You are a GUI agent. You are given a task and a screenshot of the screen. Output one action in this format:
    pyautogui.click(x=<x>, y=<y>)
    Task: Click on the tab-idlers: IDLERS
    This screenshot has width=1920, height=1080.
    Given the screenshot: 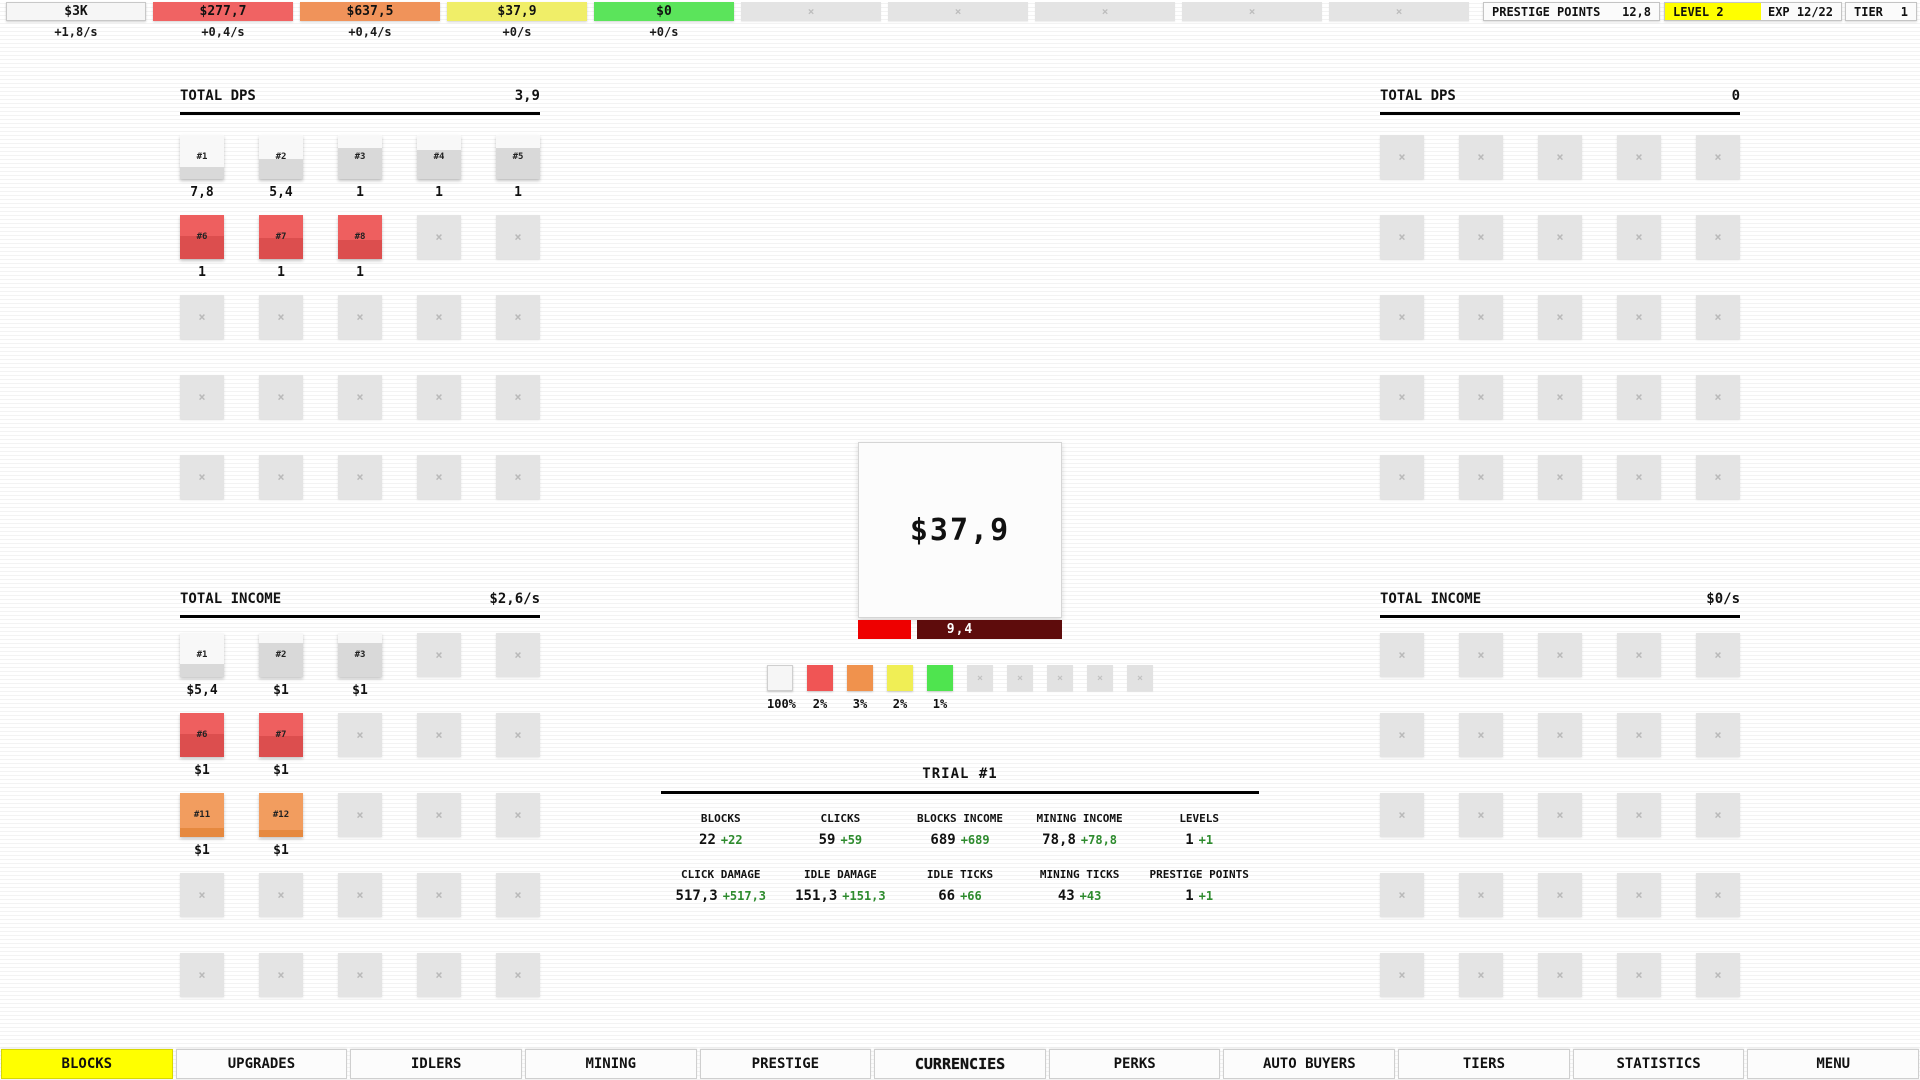 What is the action you would take?
    pyautogui.click(x=436, y=1064)
    